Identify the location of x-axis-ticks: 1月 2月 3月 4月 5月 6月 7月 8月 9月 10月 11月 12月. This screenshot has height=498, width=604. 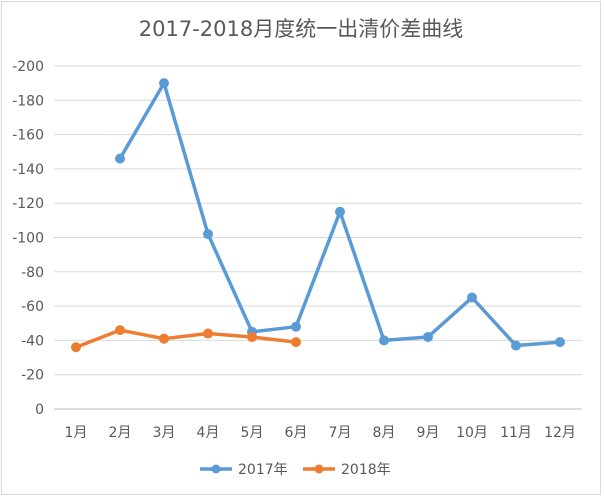
(320, 433).